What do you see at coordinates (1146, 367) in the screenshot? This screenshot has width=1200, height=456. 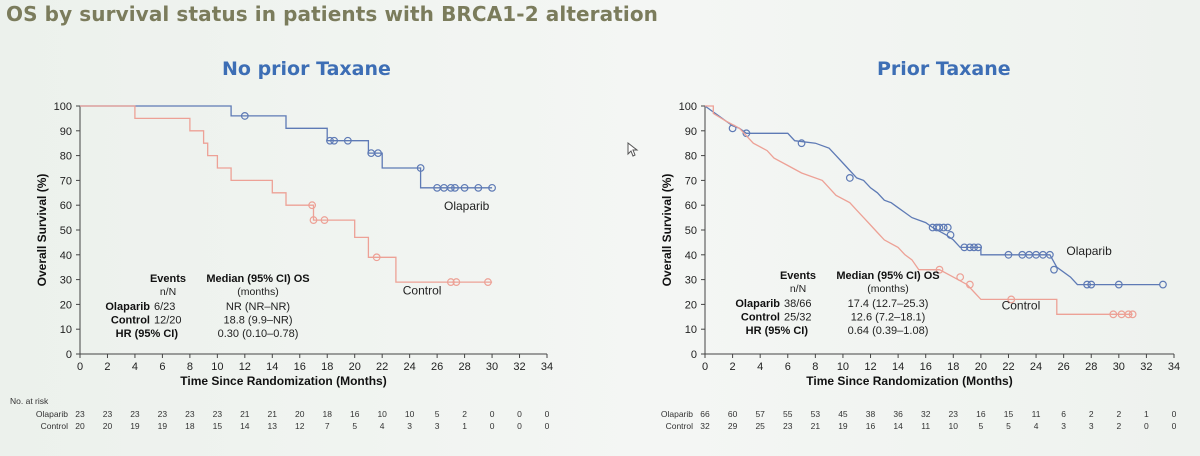 I see `x-tick-label: 32` at bounding box center [1146, 367].